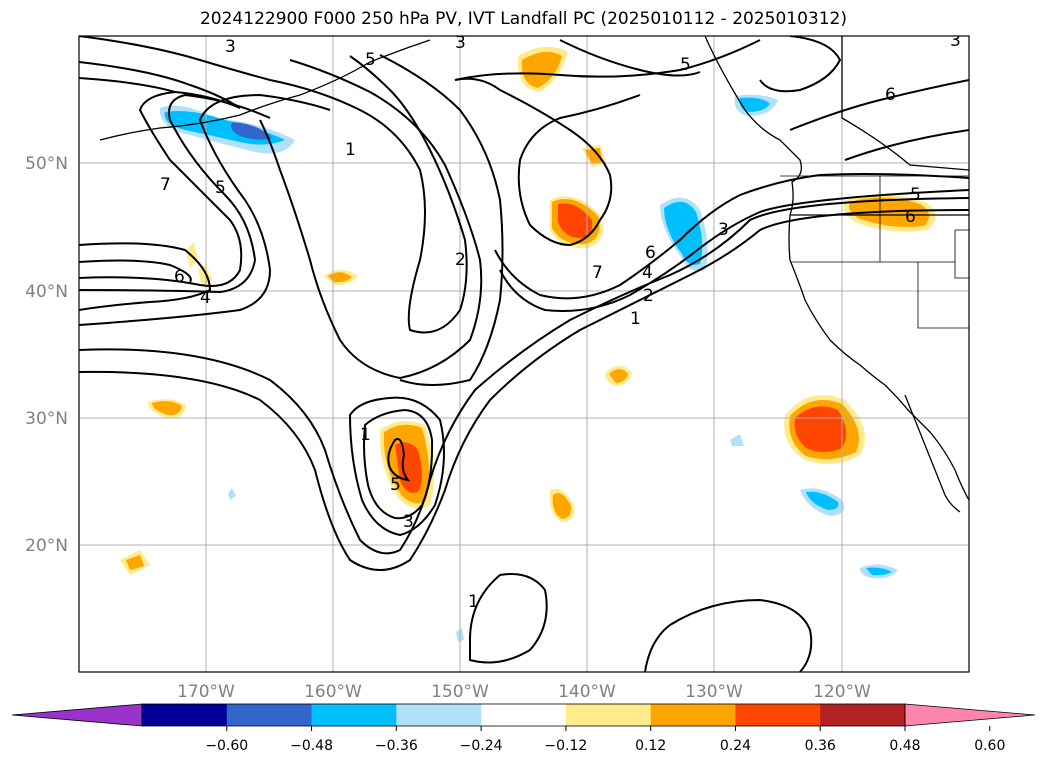 This screenshot has height=765, width=1047. I want to click on lat-label: 30°N, so click(46, 419).